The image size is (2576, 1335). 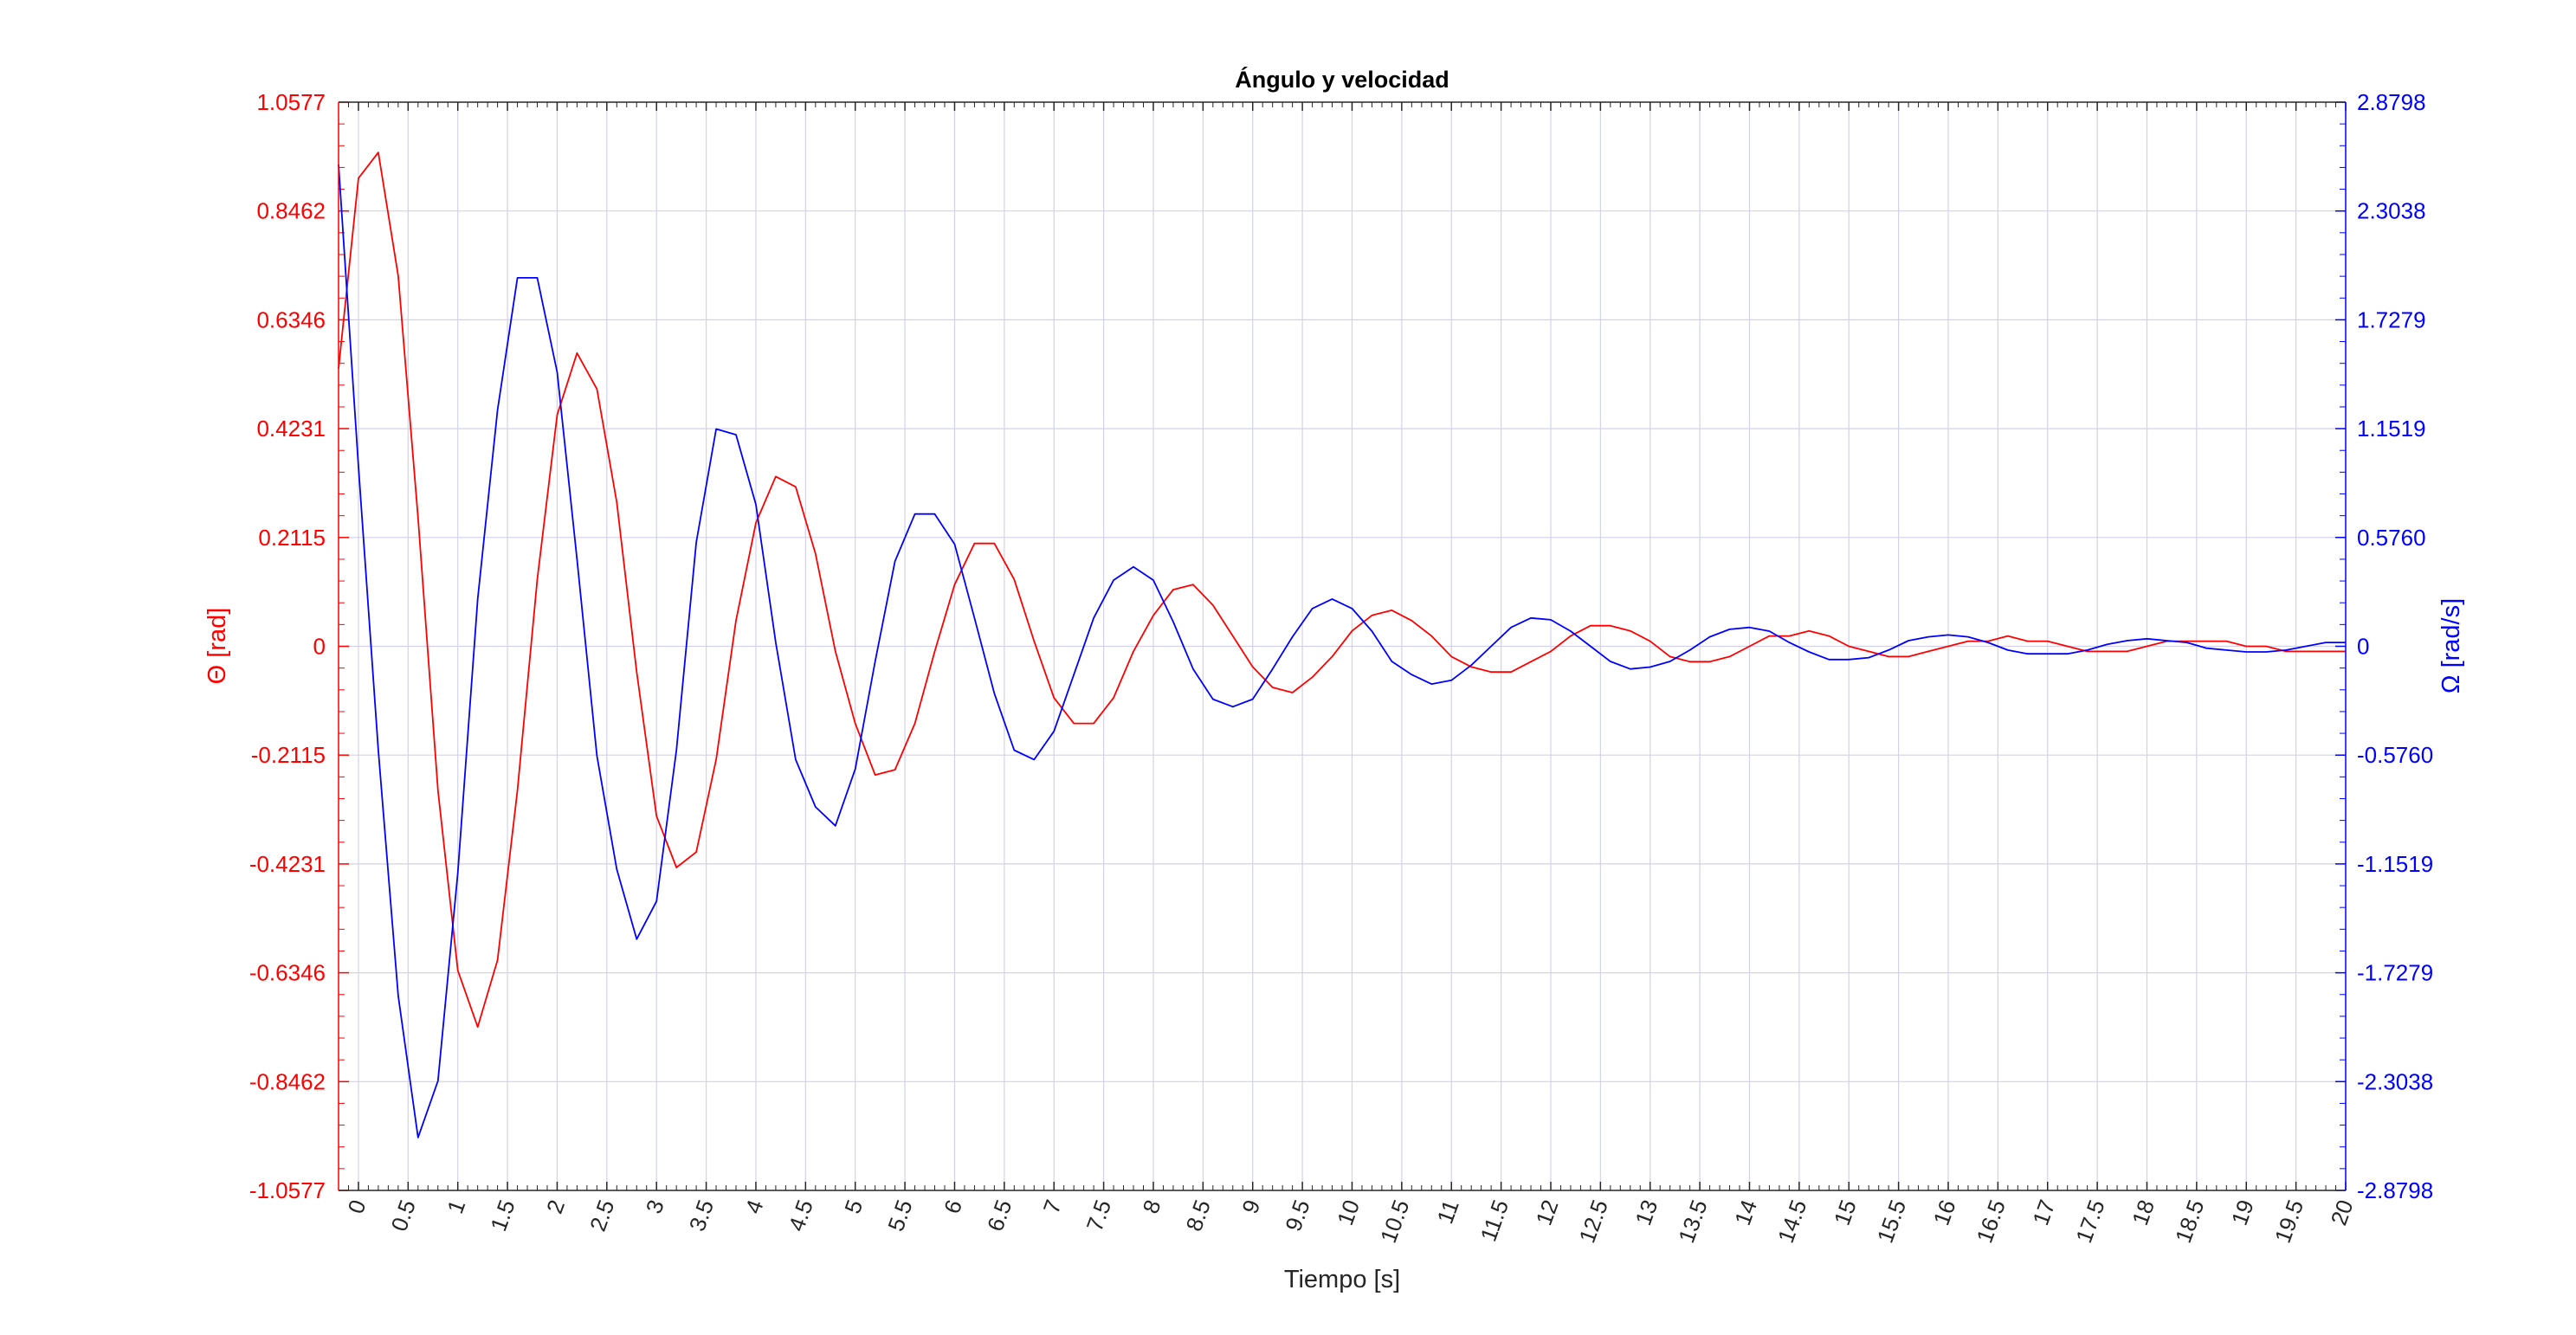 What do you see at coordinates (291, 429) in the screenshot?
I see `left-tick-label: 0.4231` at bounding box center [291, 429].